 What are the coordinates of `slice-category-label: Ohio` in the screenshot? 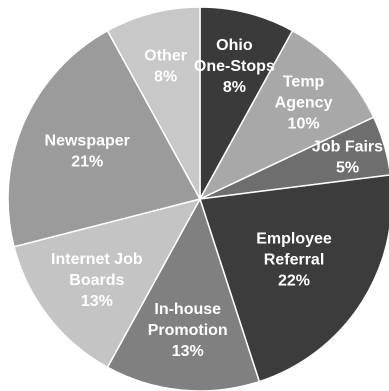 It's located at (234, 45).